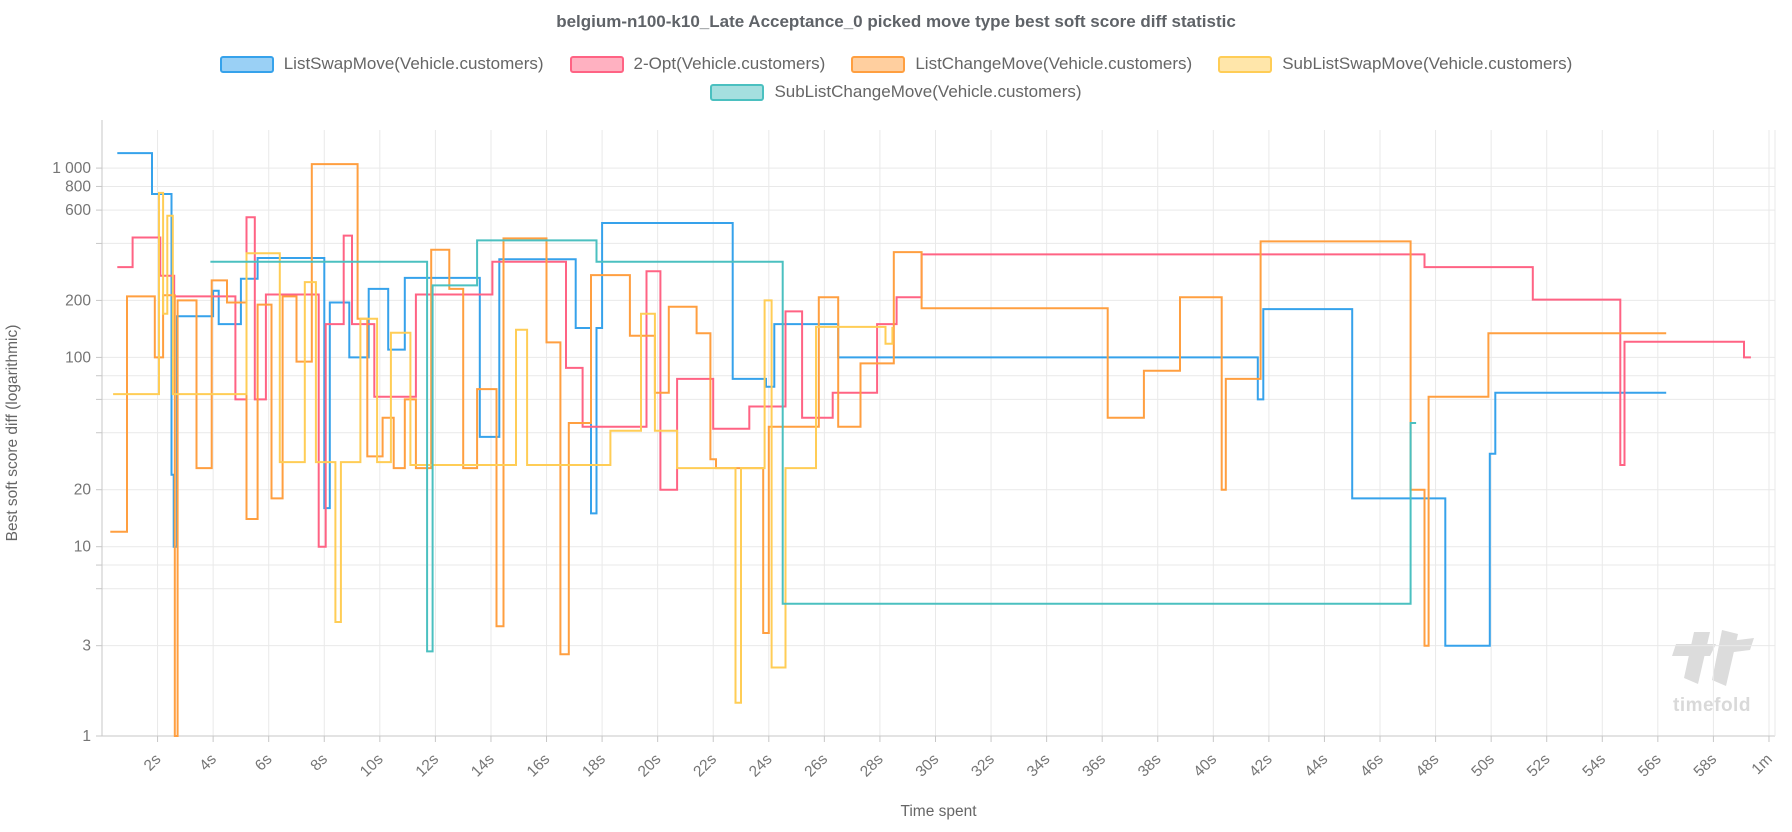 This screenshot has width=1792, height=832. I want to click on x-tick-label: 58s, so click(1706, 766).